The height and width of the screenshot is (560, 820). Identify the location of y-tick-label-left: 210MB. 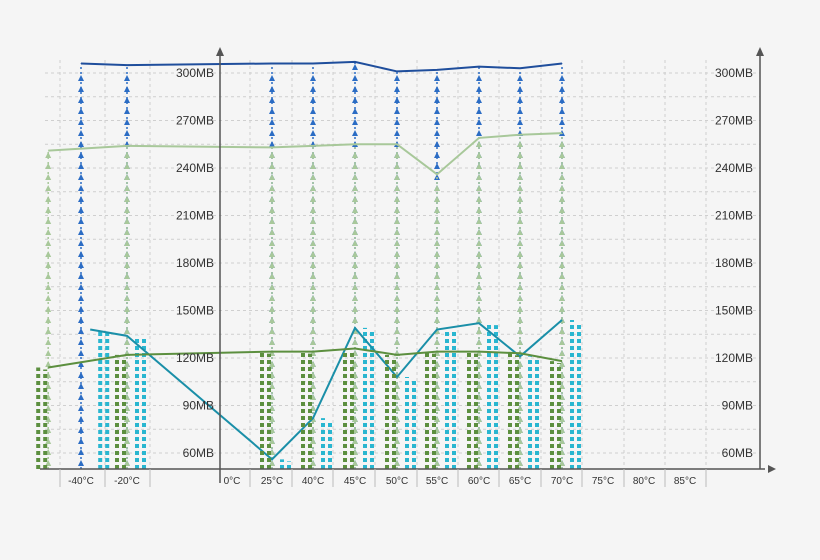
(195, 216).